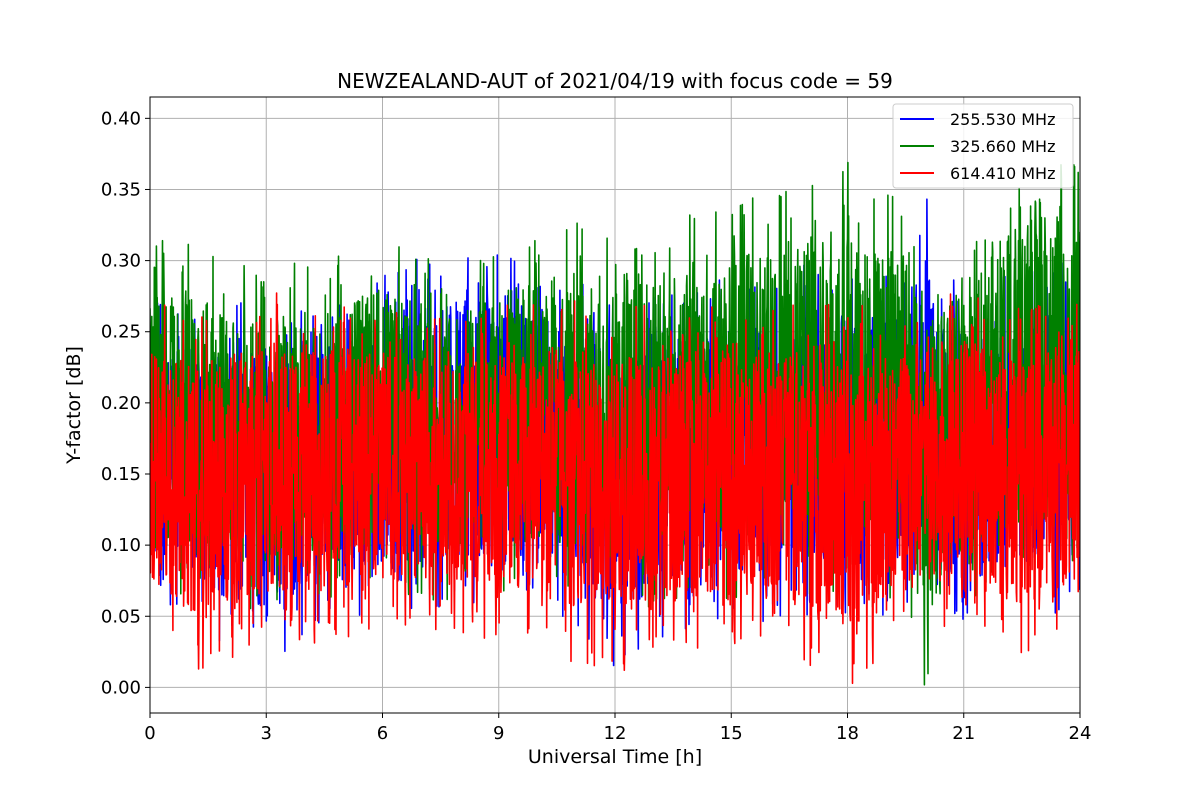  I want to click on legend: 255.530 MHz 325.660 MHz 614.410 MHz, so click(983, 146).